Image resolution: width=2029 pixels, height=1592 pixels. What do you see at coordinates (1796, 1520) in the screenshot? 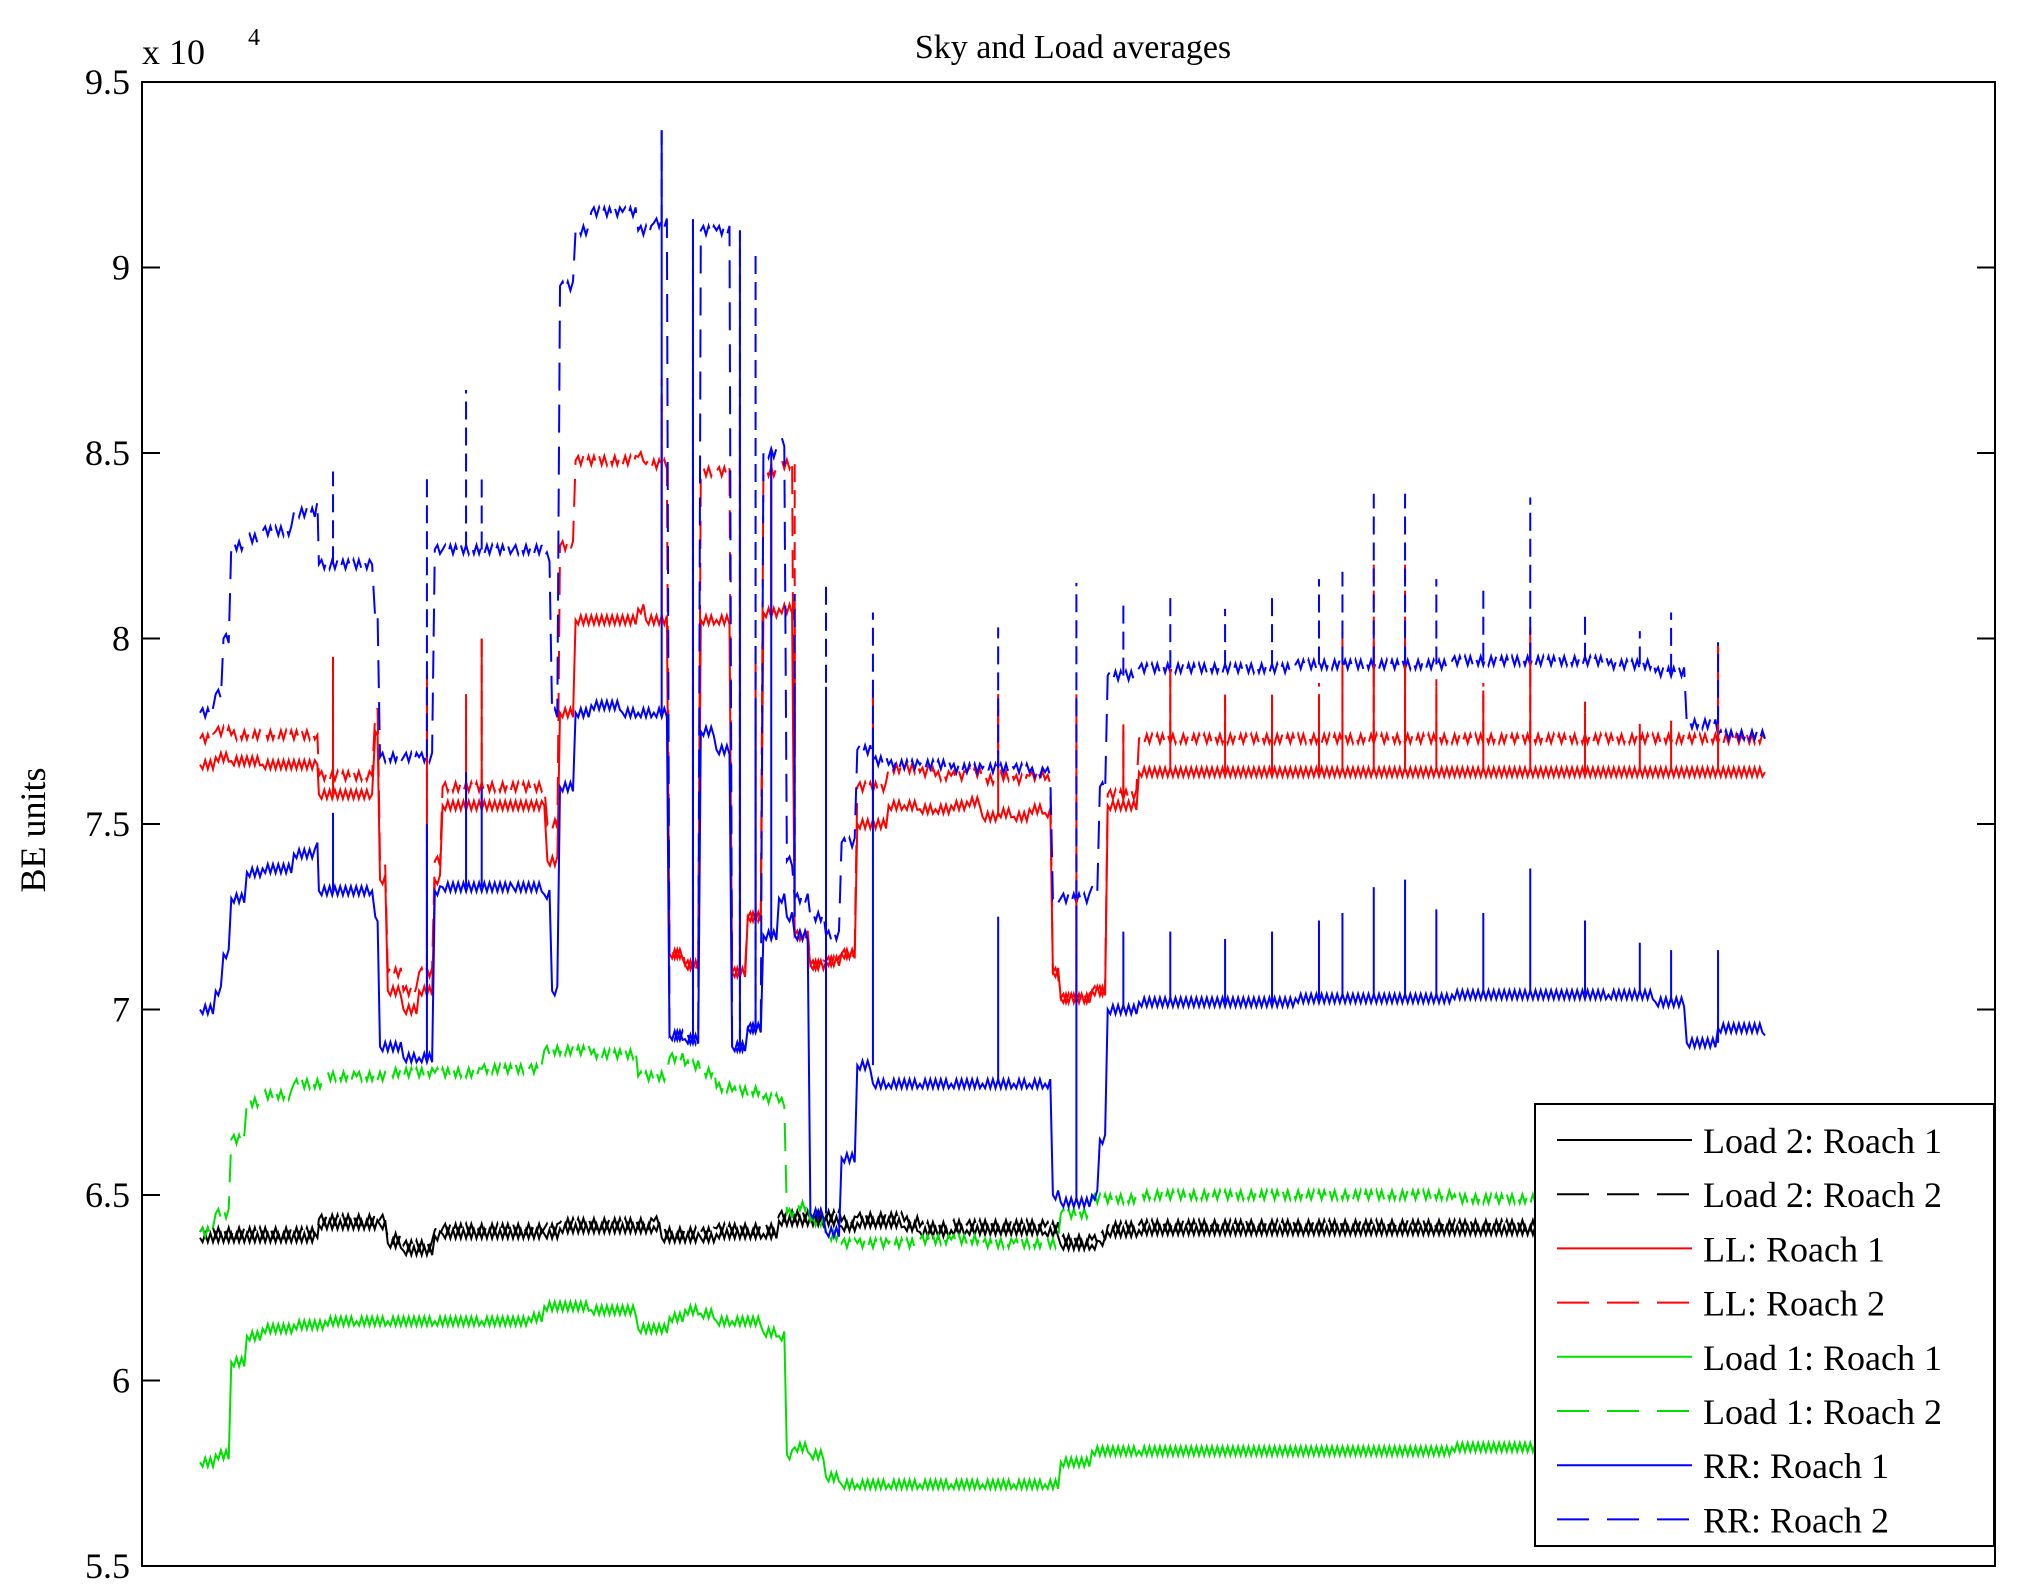
I see `legend-label: RR: Roach 2` at bounding box center [1796, 1520].